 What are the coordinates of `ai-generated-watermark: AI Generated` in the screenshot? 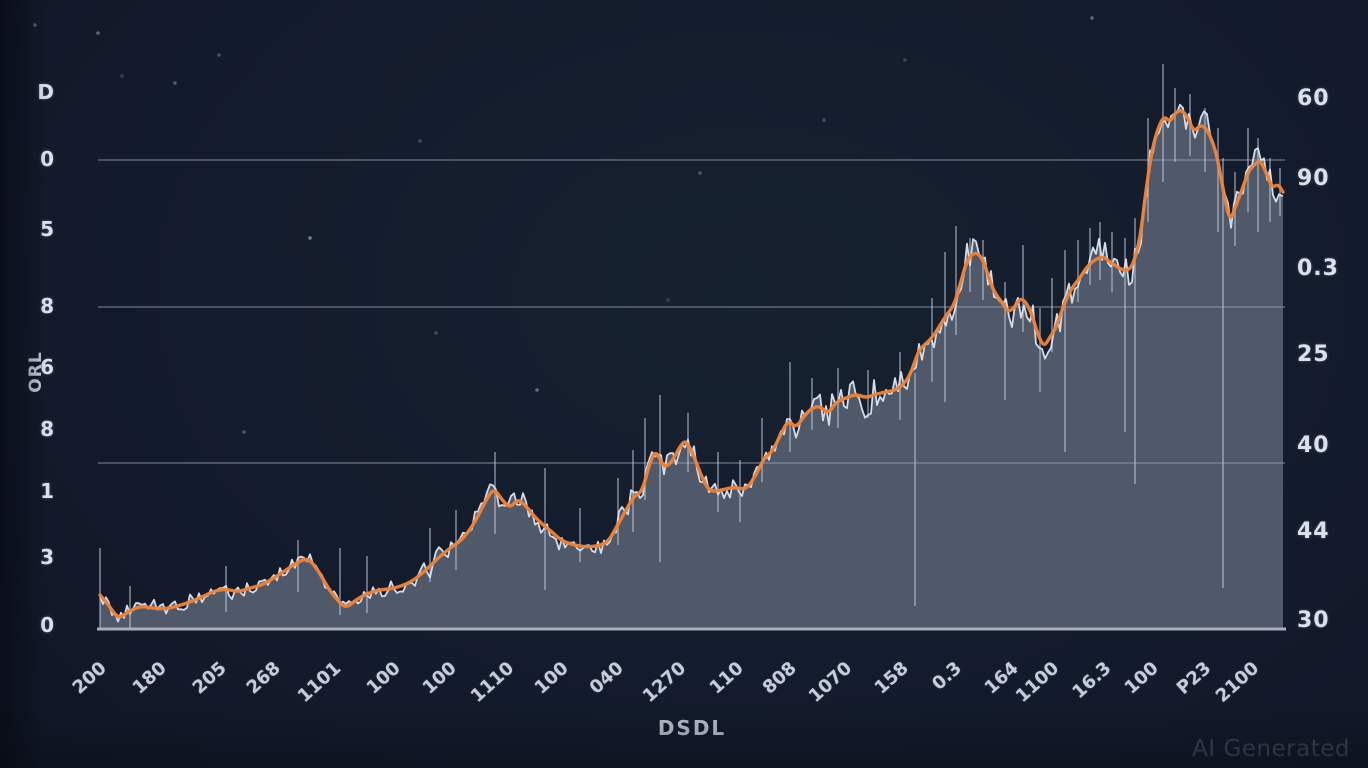 It's located at (1271, 749).